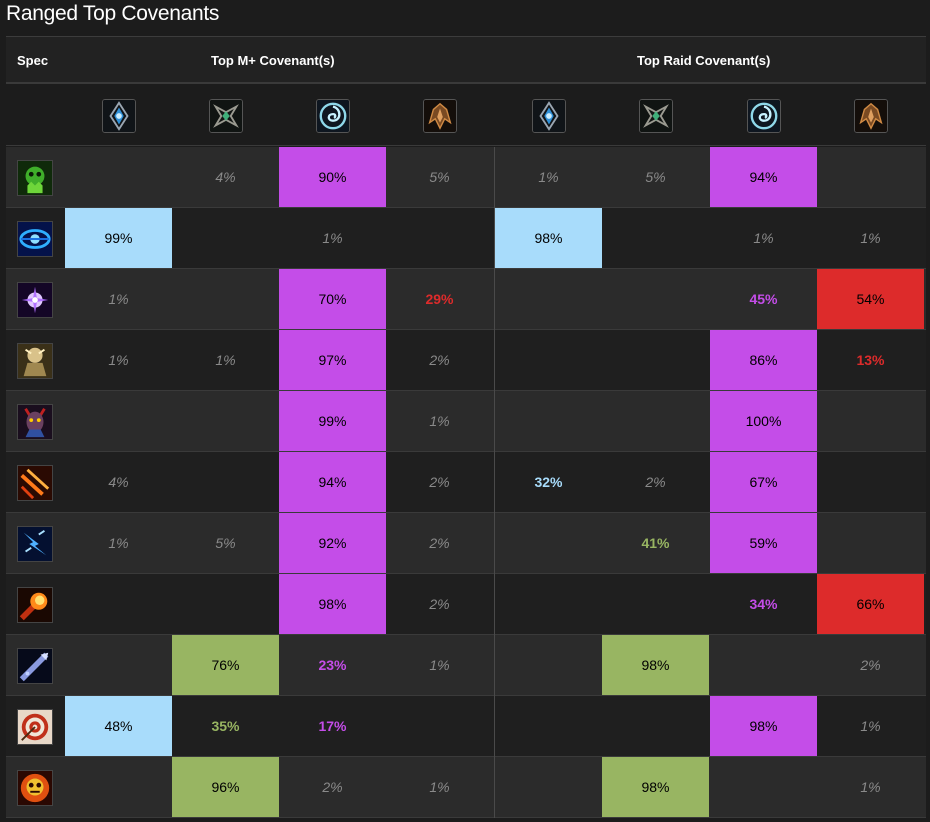  Describe the element at coordinates (466, 177) in the screenshot. I see `table-row: 4% 90% 5% 1% 5% 94%` at that location.